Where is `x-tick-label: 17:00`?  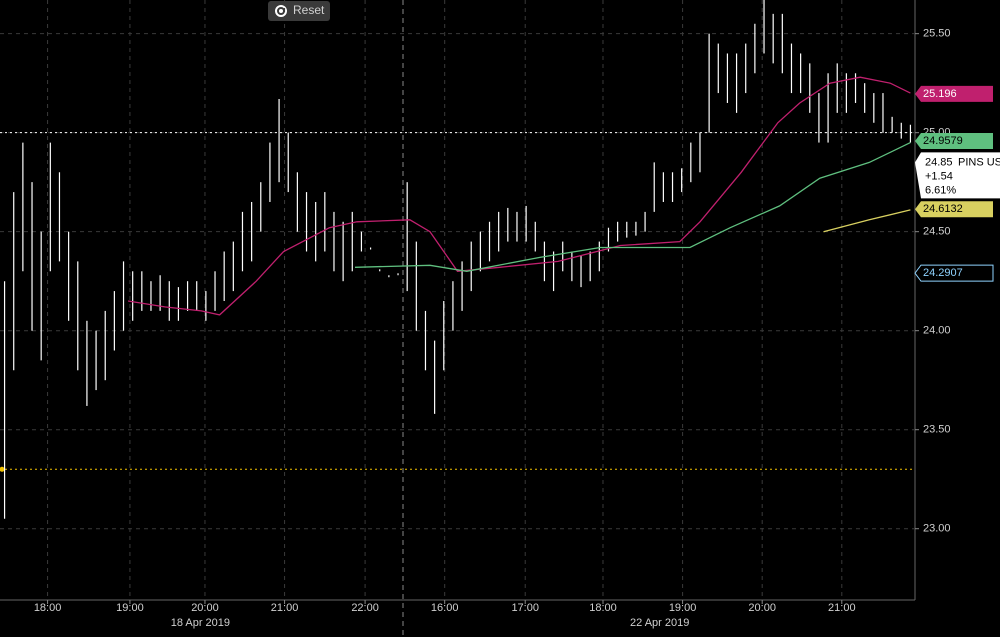
x-tick-label: 17:00 is located at coordinates (525, 608).